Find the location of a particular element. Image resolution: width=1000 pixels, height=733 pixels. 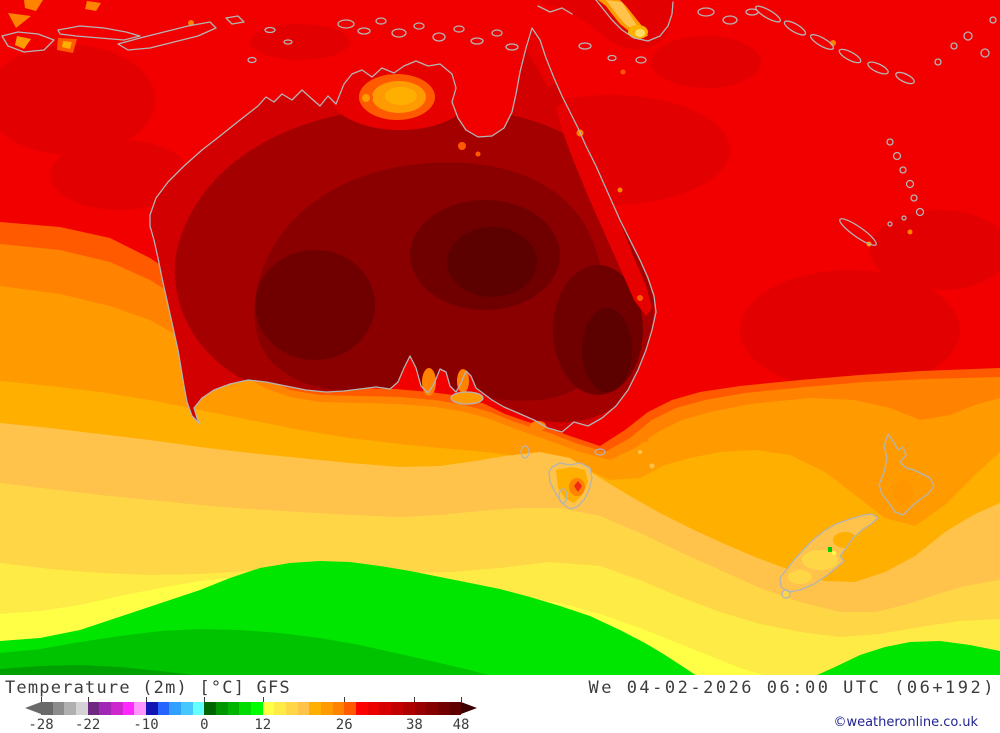

colorbar-tick-label: 12 is located at coordinates (263, 725).